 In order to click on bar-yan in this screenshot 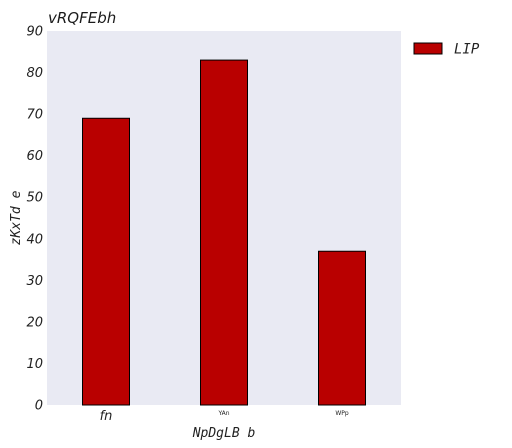, I will do `click(224, 232)`.